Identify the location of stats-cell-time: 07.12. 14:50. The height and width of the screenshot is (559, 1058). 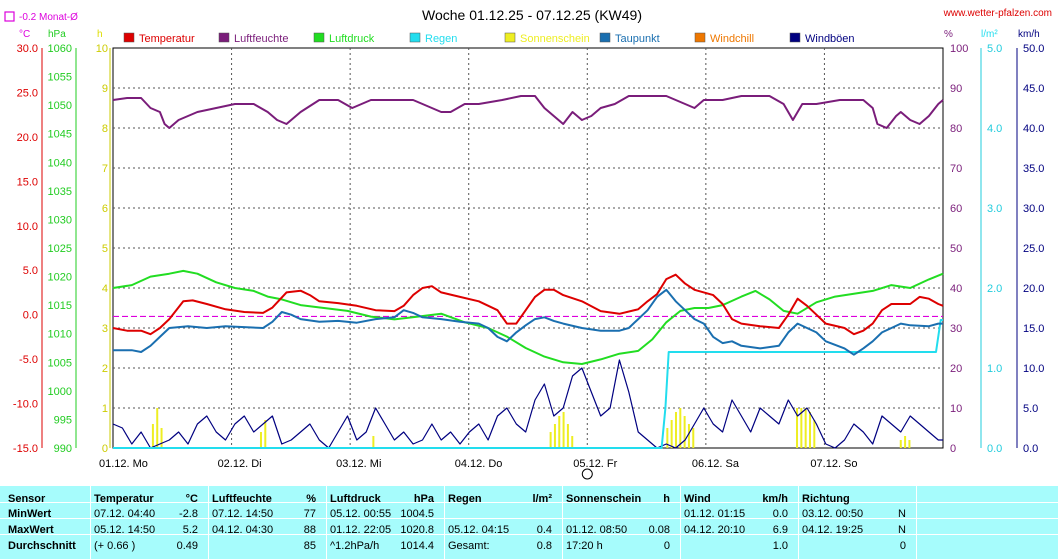
(243, 514).